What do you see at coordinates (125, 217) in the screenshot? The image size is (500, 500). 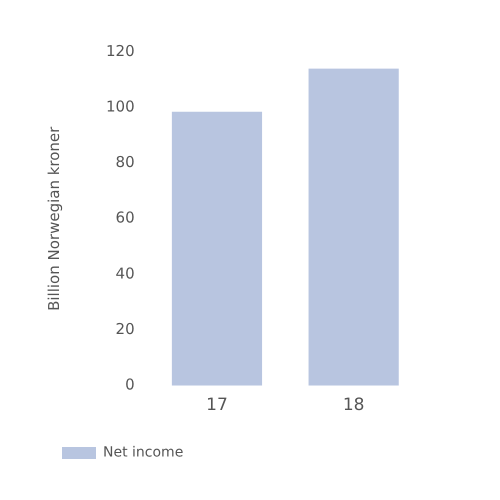 I see `y-tick-label: 60` at bounding box center [125, 217].